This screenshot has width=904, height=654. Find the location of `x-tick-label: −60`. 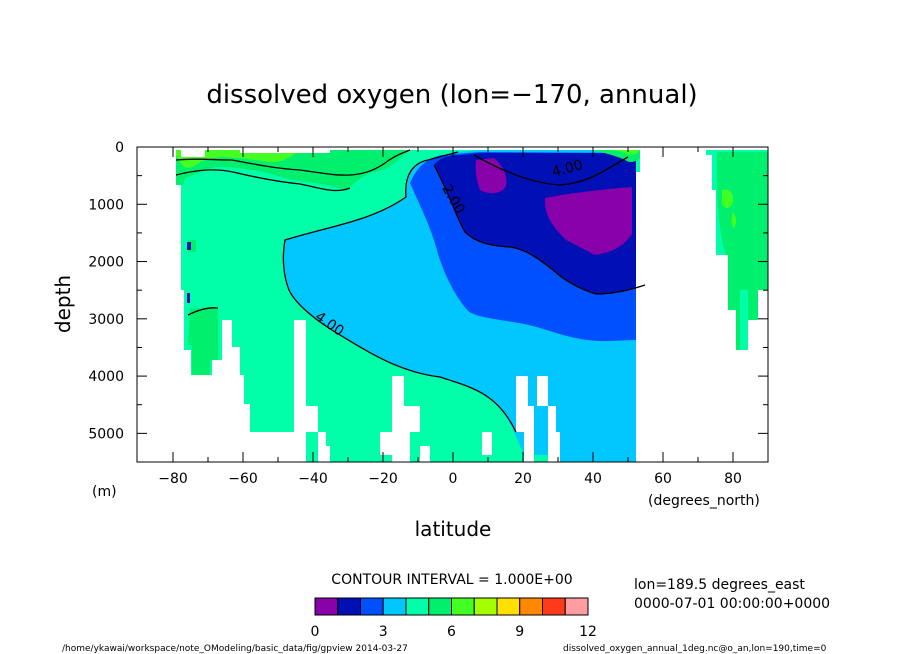

x-tick-label: −60 is located at coordinates (243, 479).